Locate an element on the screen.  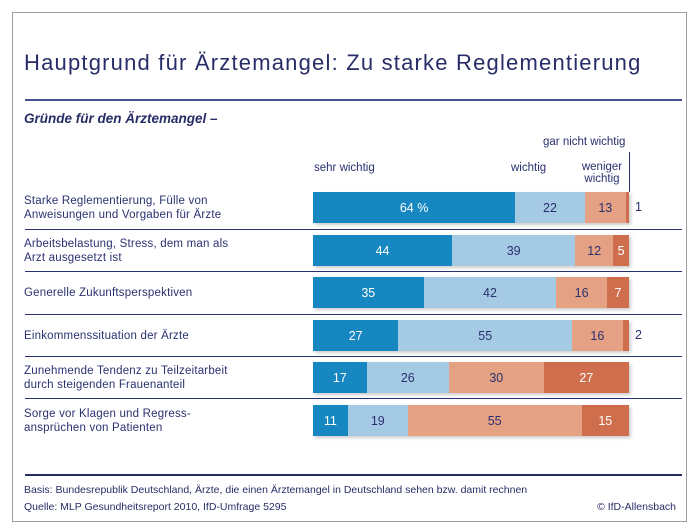
stacked-bar: 64 % 22 13 is located at coordinates (471, 207).